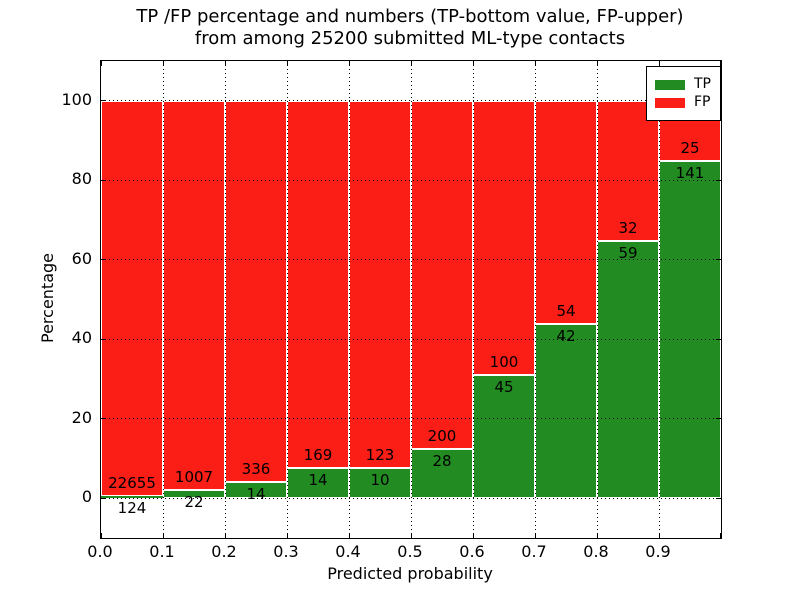 The image size is (800, 600). I want to click on fp-count-label: 32, so click(628, 227).